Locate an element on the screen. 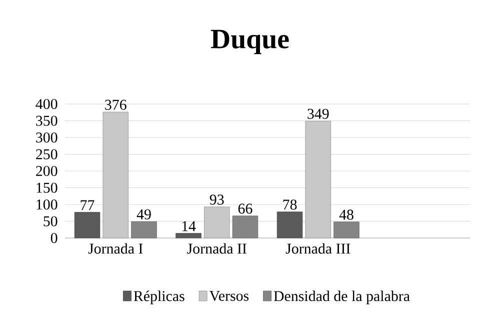  y-tick-label: 250 is located at coordinates (47, 154).